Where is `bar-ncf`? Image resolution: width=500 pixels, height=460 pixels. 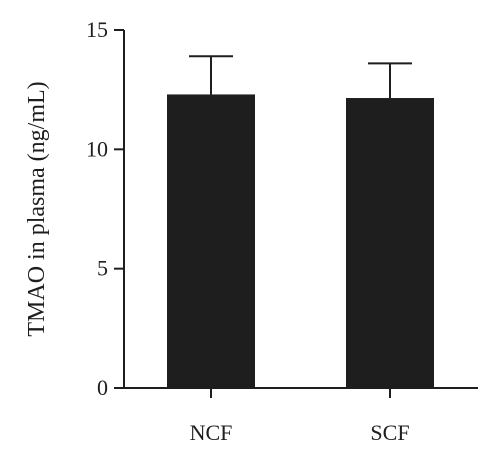
bar-ncf is located at coordinates (211, 241).